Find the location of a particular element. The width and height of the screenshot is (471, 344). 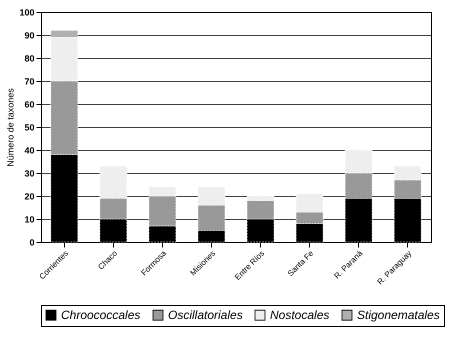

y-tick-label: 60 is located at coordinates (29, 105).